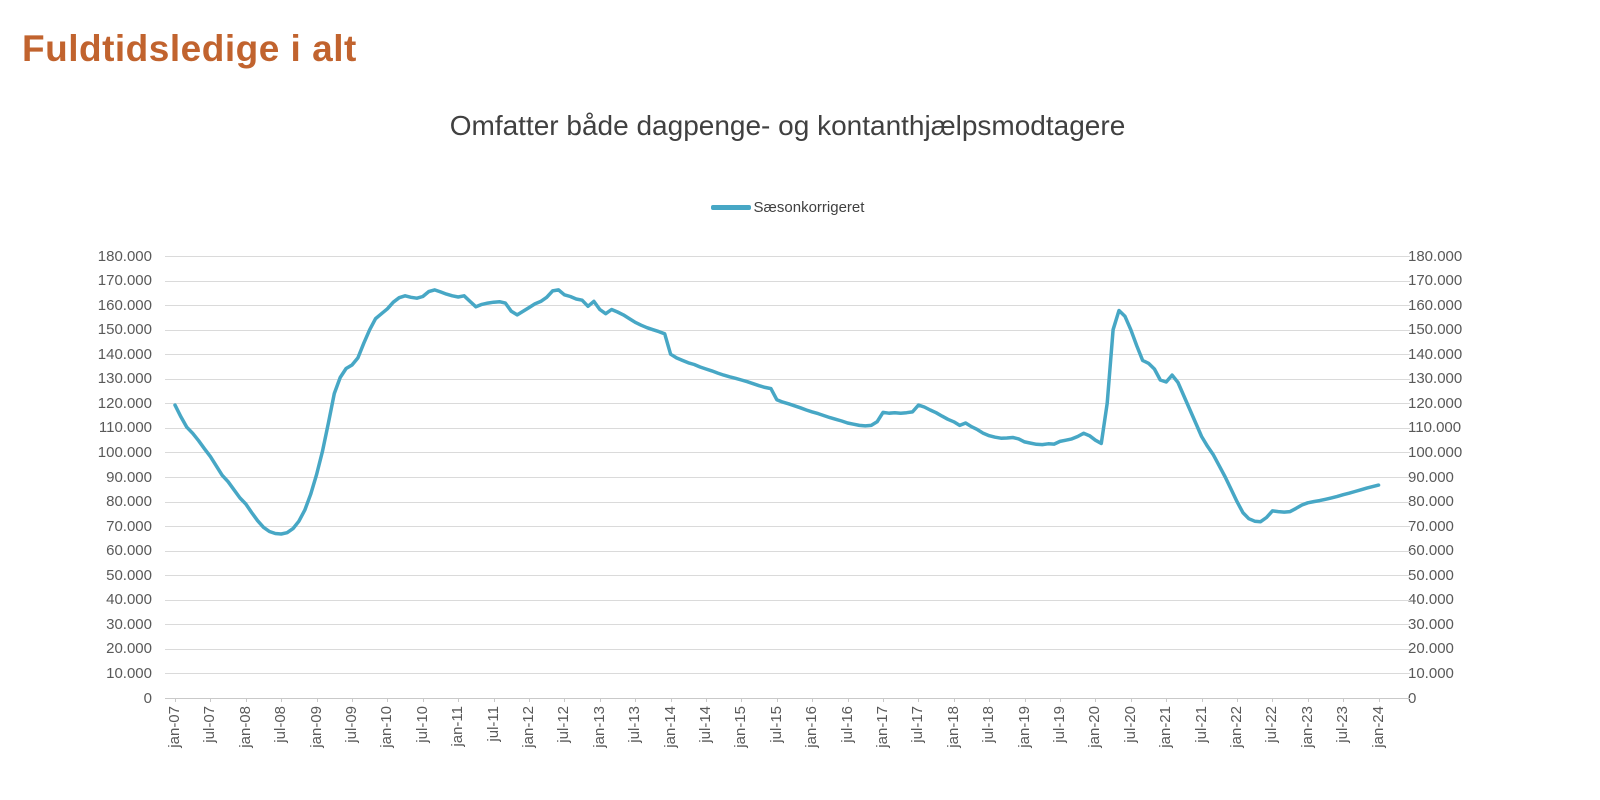  What do you see at coordinates (147, 698) in the screenshot?
I see `y-tick-label-left: 0` at bounding box center [147, 698].